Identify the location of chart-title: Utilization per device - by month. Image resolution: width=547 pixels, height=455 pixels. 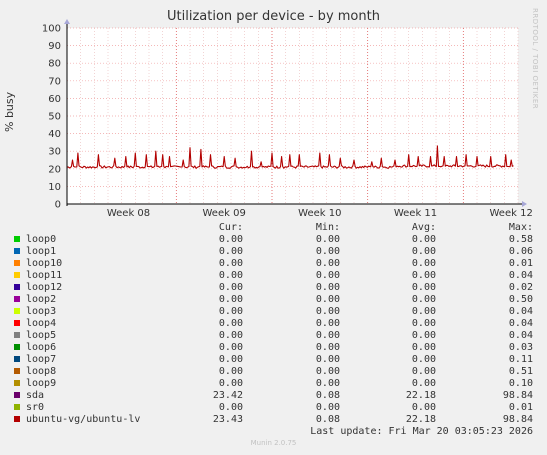
(273, 16).